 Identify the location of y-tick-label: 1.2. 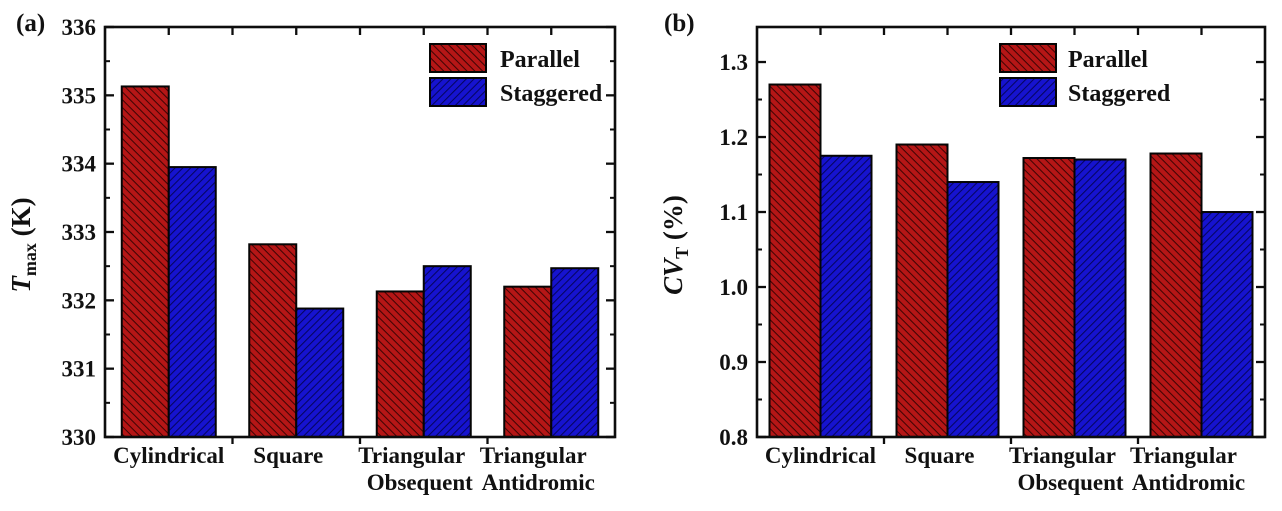
(733, 137).